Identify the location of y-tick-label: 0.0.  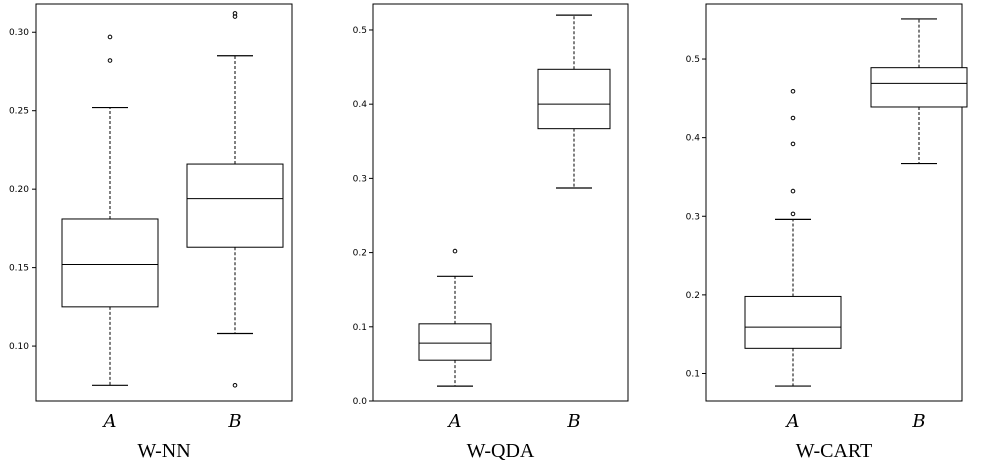
(360, 402).